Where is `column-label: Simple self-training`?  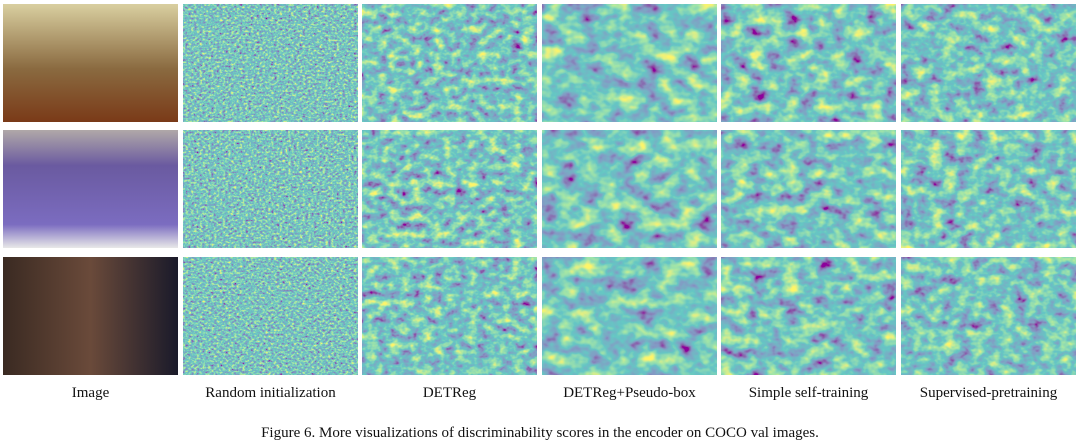 column-label: Simple self-training is located at coordinates (809, 393).